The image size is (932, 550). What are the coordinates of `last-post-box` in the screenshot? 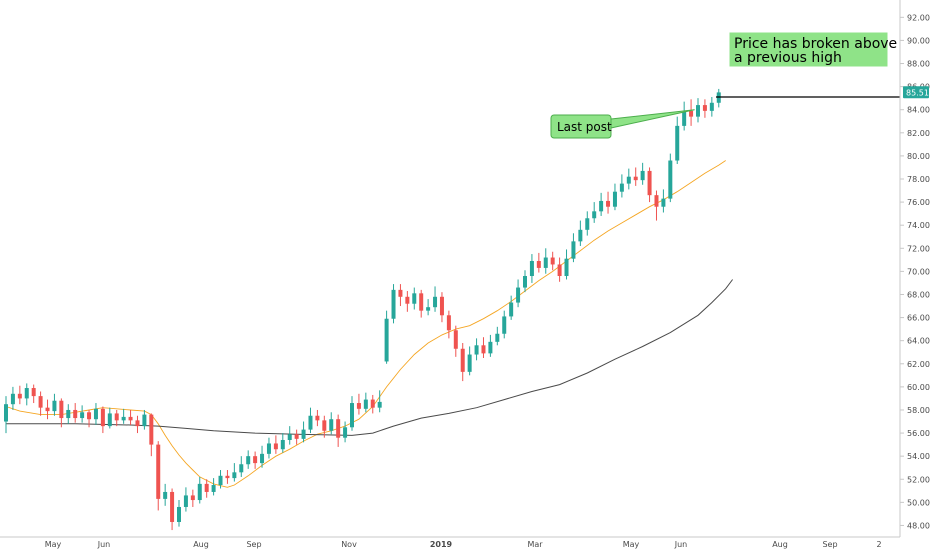 It's located at (581, 126).